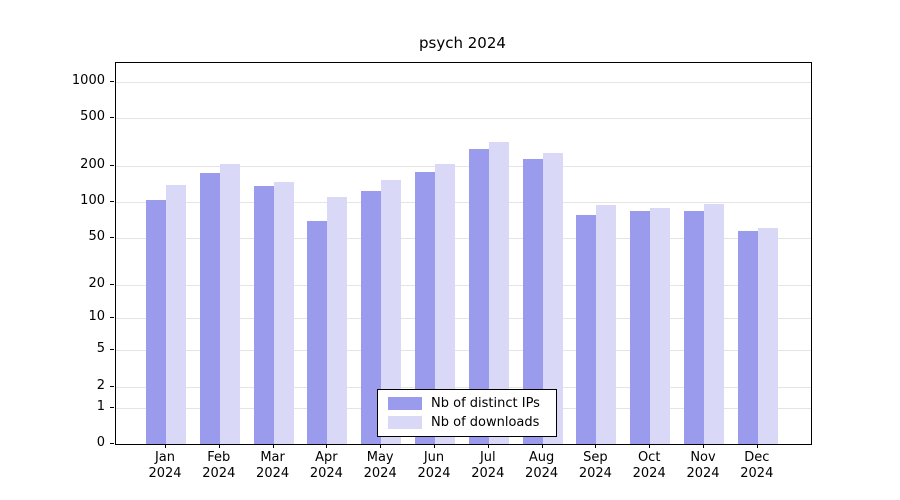 The width and height of the screenshot is (900, 500). I want to click on x-tick-label: Jul 2024, so click(488, 465).